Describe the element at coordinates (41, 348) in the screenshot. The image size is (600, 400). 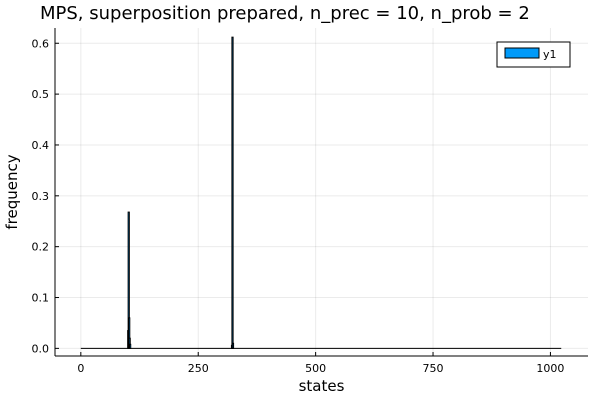
I see `y-tick-label: 0.0` at that location.